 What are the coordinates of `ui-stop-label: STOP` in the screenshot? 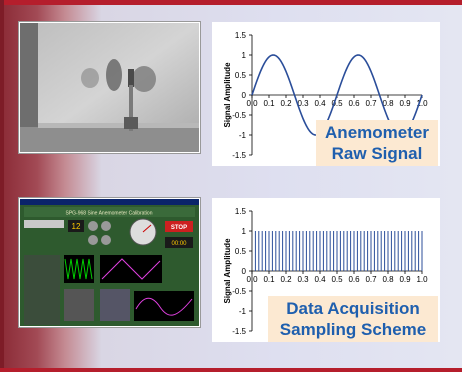 It's located at (179, 228).